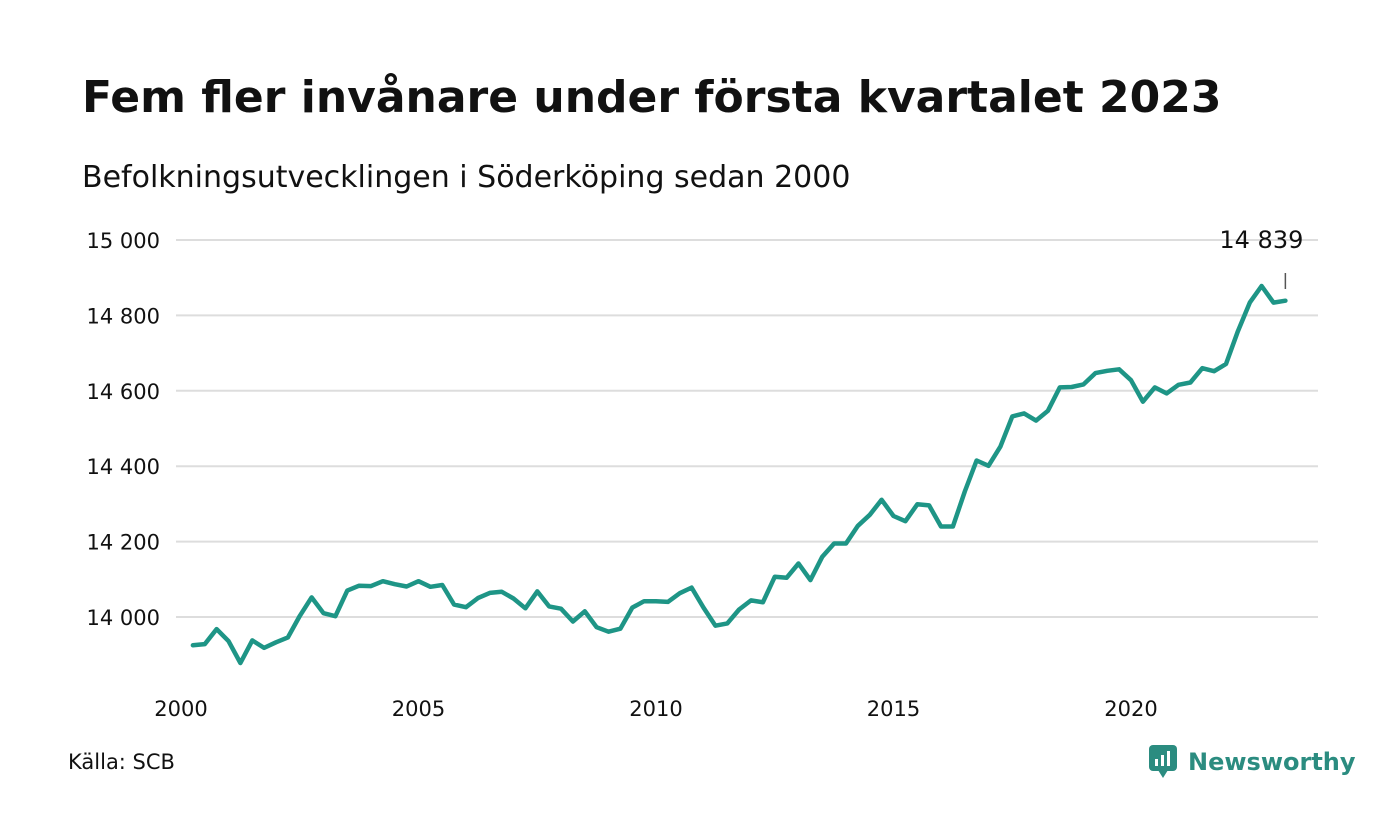 The width and height of the screenshot is (1400, 840). What do you see at coordinates (1261, 240) in the screenshot?
I see `annotation-label: 14 839` at bounding box center [1261, 240].